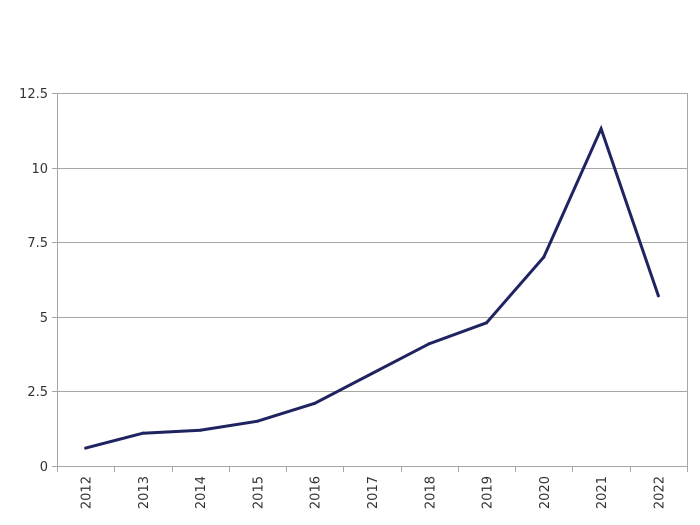  What do you see at coordinates (37, 243) in the screenshot?
I see `y-tick-label: 7.5` at bounding box center [37, 243].